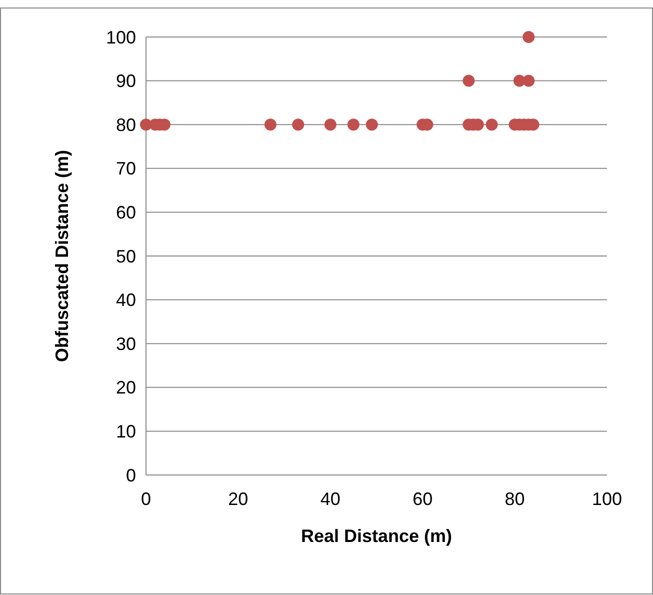 Image resolution: width=653 pixels, height=595 pixels. I want to click on y-tick-label: 10, so click(126, 432).